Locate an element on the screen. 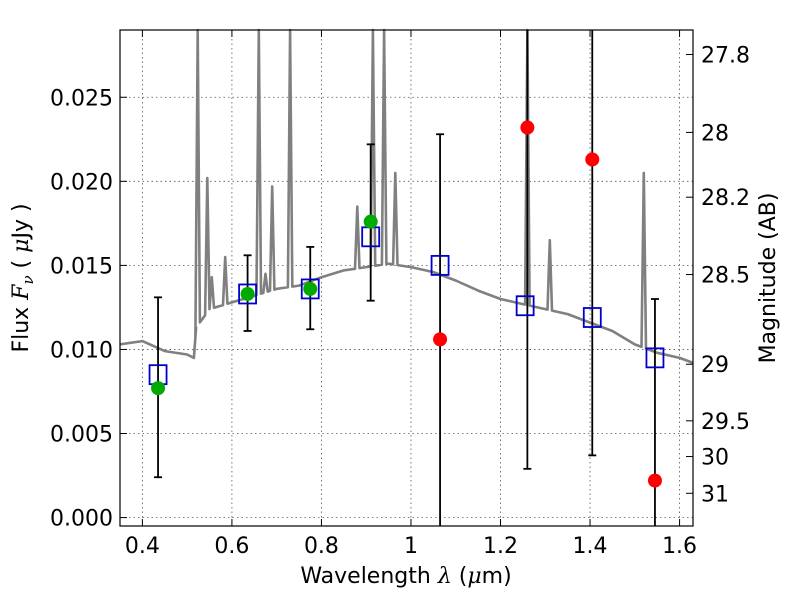 Image resolution: width=800 pixels, height=600 pixels. y-axis-ticks: 0.000 0.005 0.010 0.015 0.020 0.025 is located at coordinates (88, 309).